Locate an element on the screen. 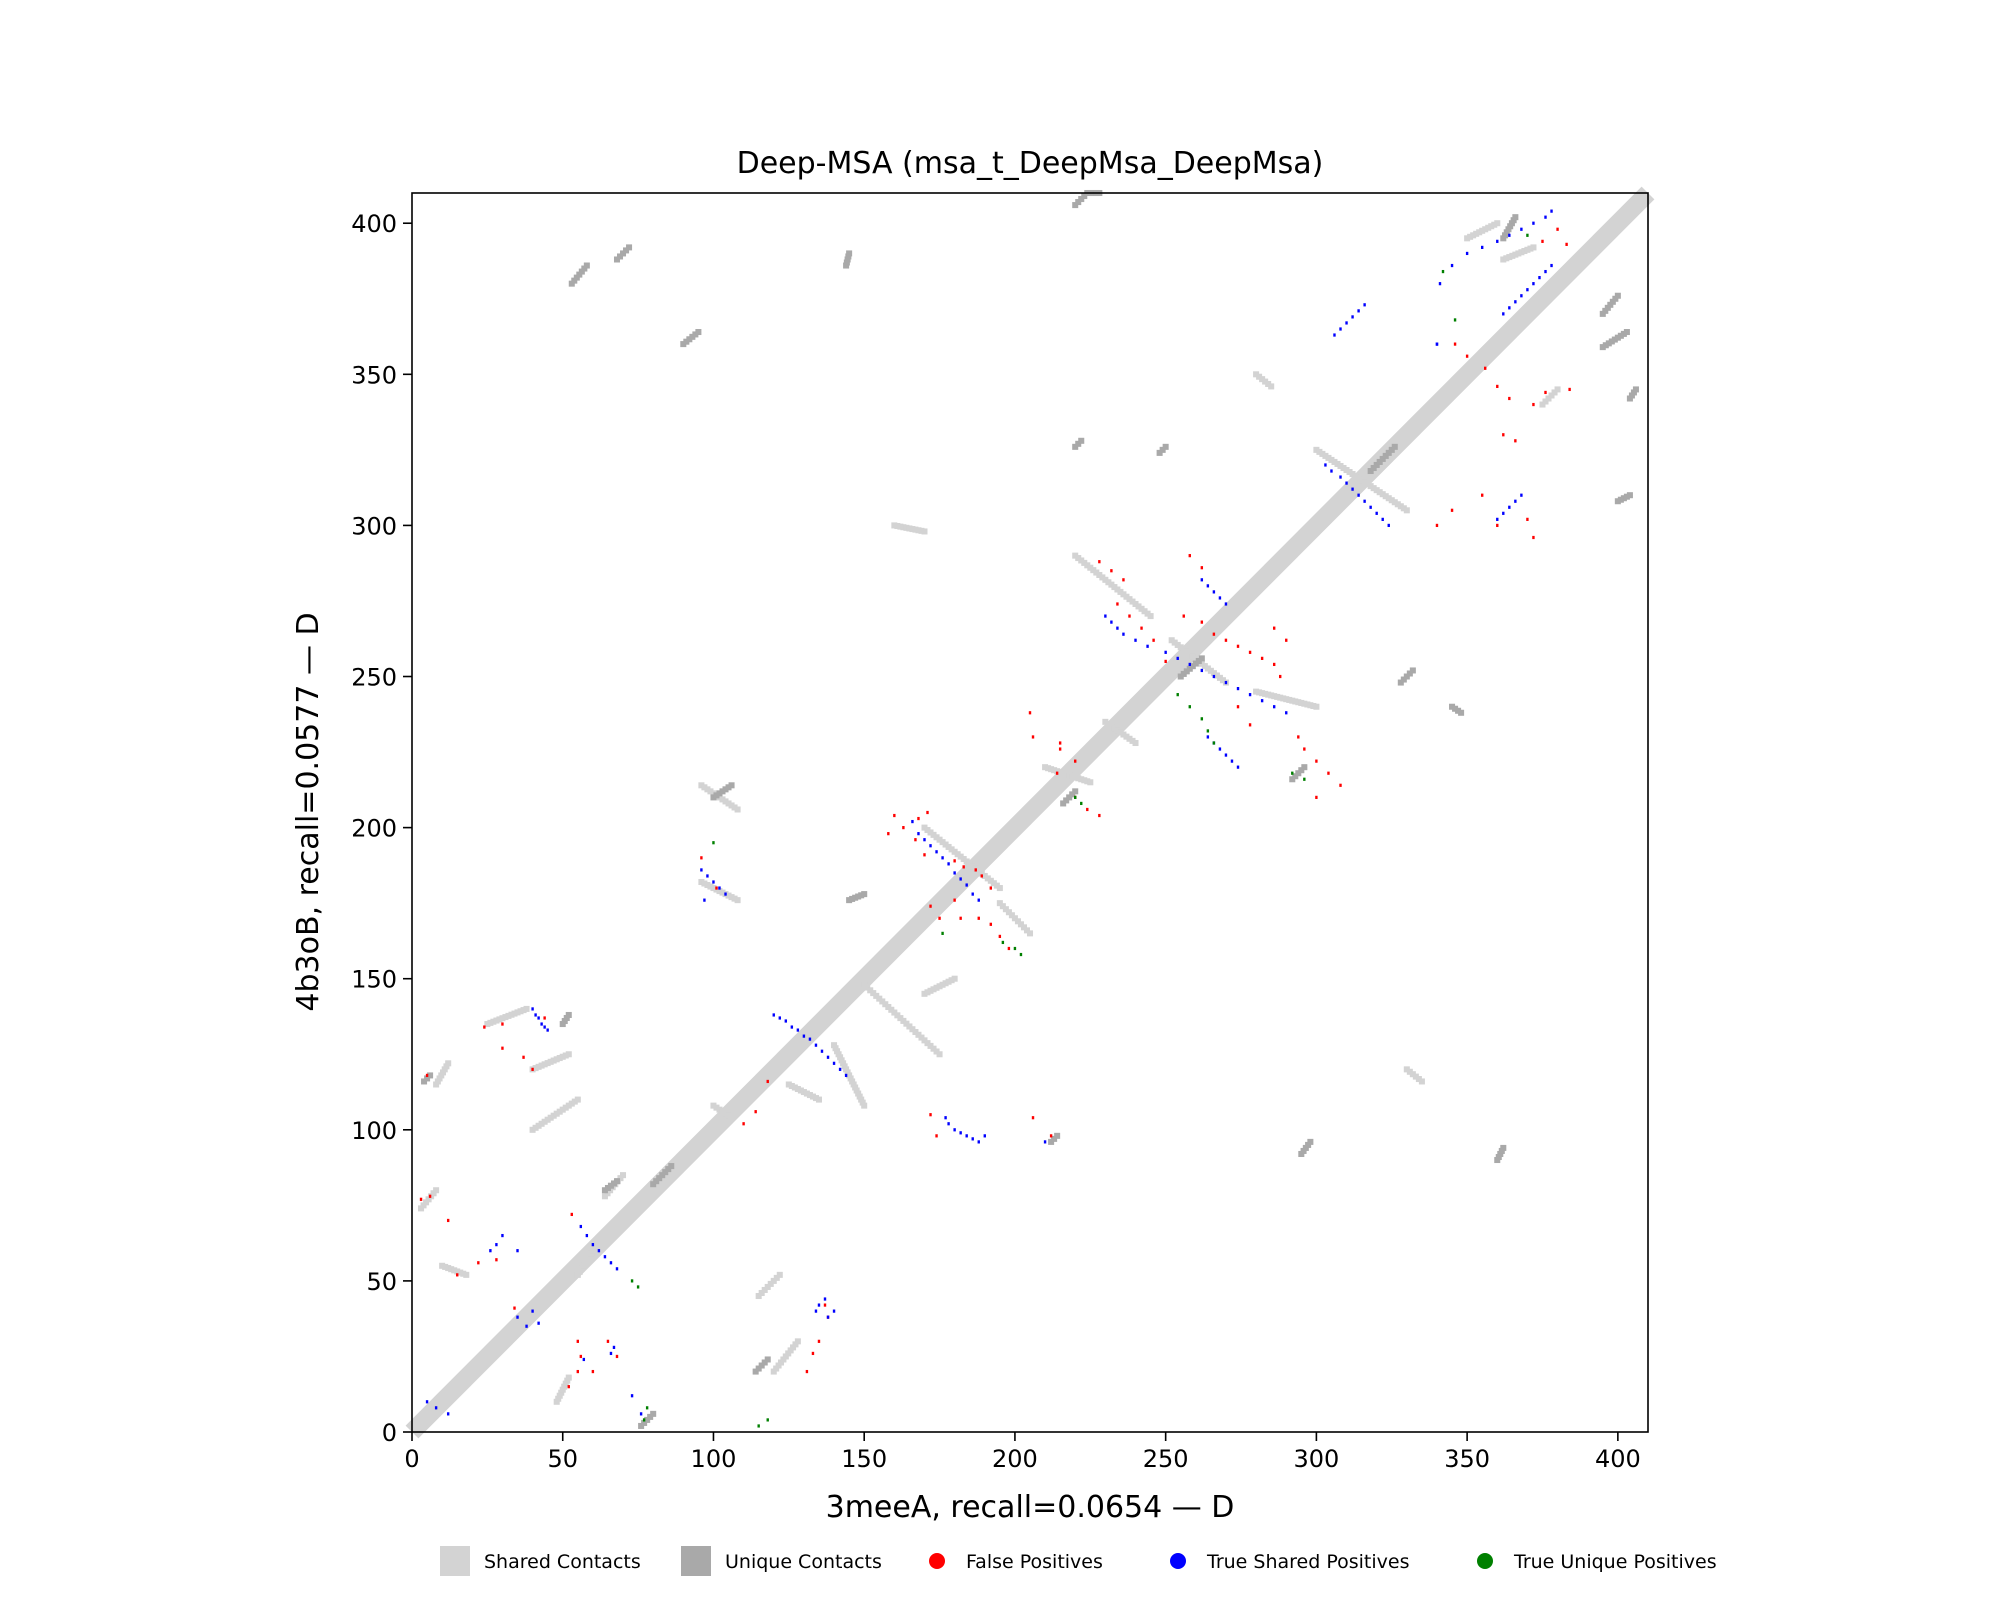 This screenshot has height=1604, width=2000. legend-swatch-dot is located at coordinates (1485, 1561).